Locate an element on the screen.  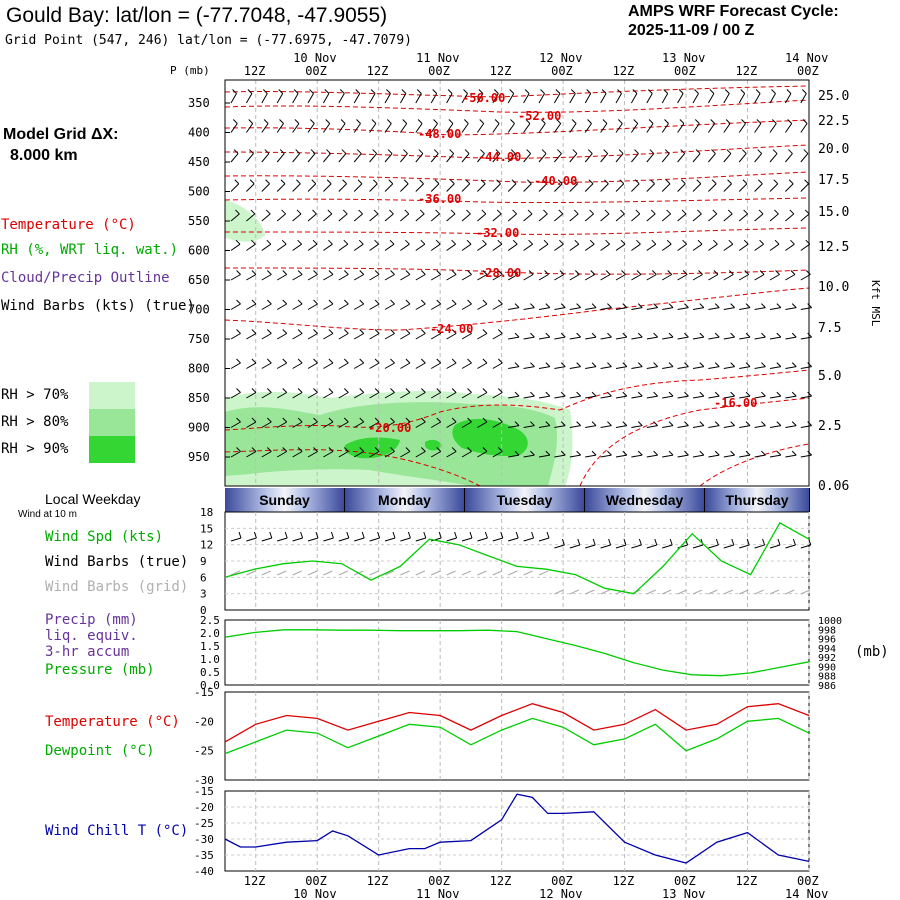
wind-tick-label: 6 is located at coordinates (203, 577).